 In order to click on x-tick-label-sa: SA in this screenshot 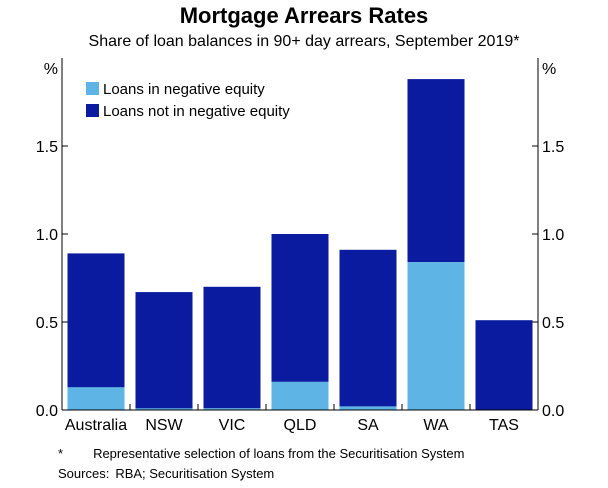, I will do `click(368, 425)`.